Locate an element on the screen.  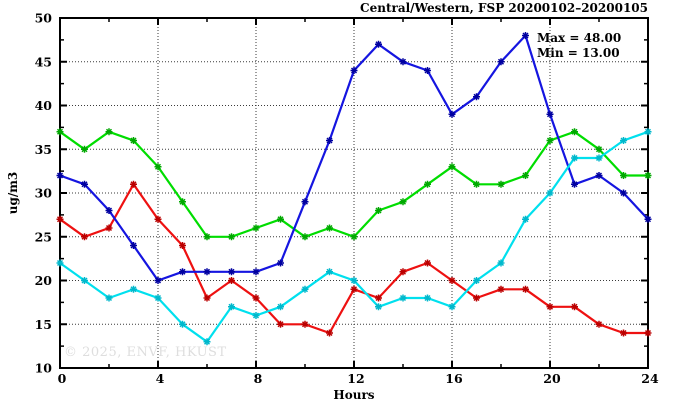
chart-title: Central/Western, FSP 20200102–20200105 is located at coordinates (504, 8).